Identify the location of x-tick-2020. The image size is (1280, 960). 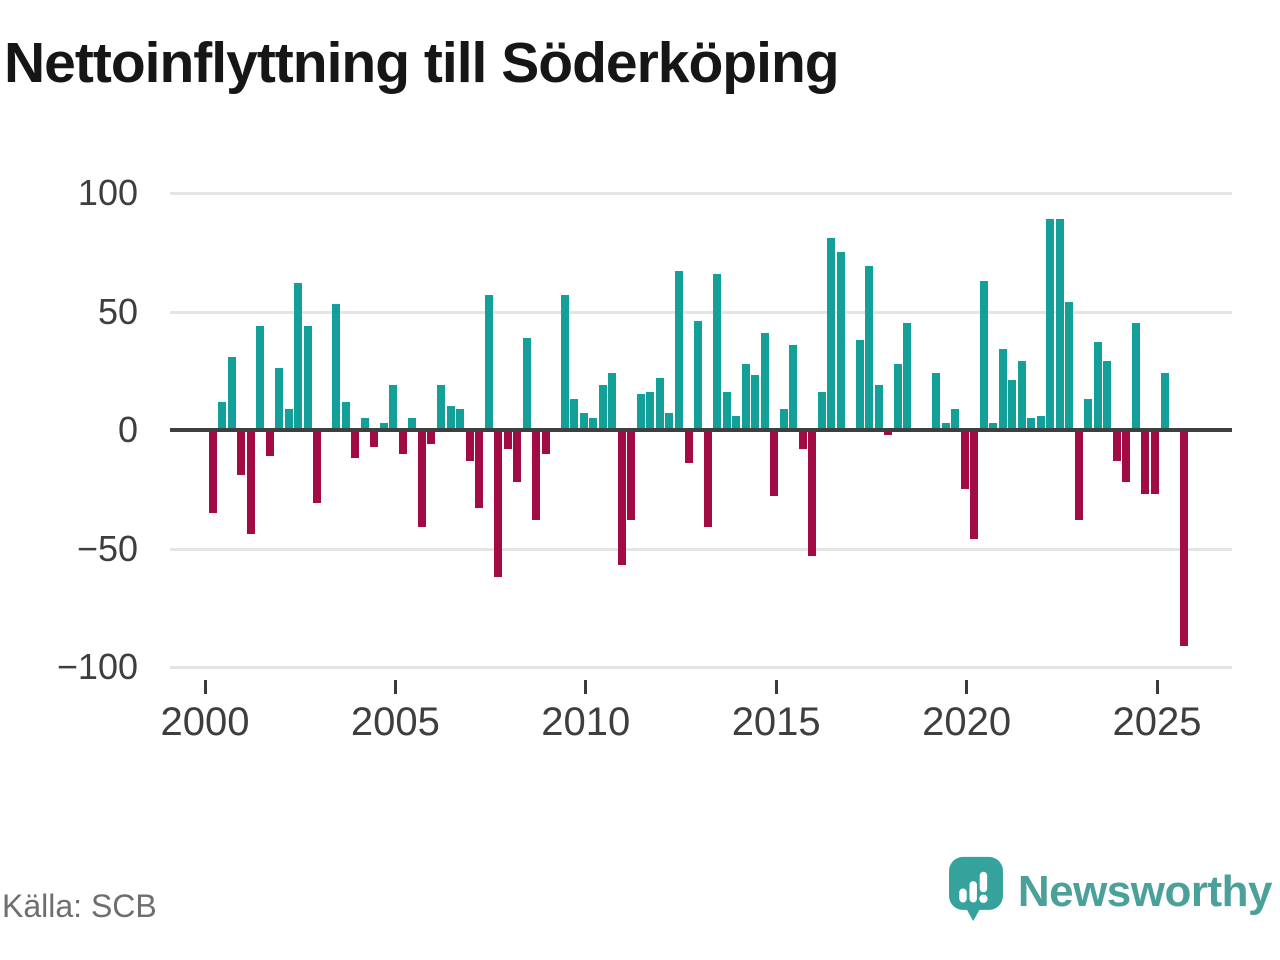
(967, 687).